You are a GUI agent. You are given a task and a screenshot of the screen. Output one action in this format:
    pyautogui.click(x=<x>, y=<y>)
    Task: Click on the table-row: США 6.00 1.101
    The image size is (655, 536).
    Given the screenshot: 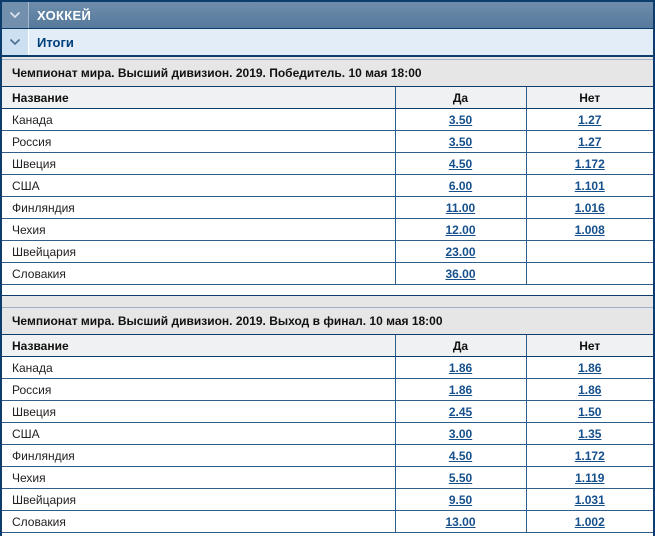 What is the action you would take?
    pyautogui.click(x=327, y=185)
    